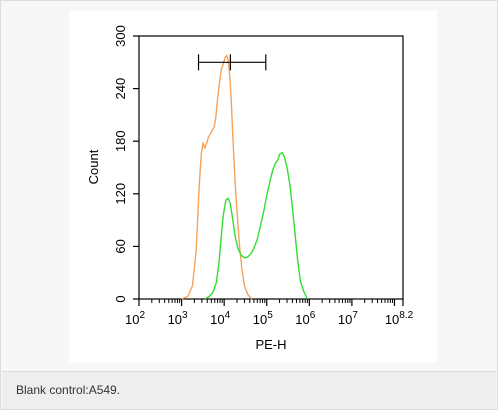 The width and height of the screenshot is (498, 410). I want to click on x-tick-label: 10⁴, so click(220, 318).